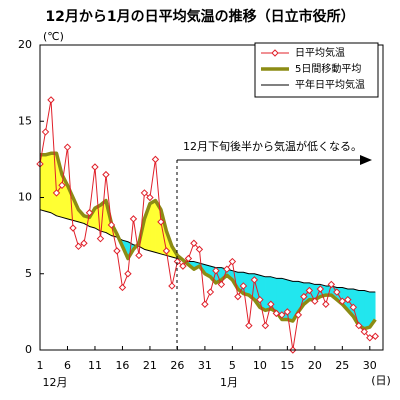  What do you see at coordinates (381, 380) in the screenshot?
I see `x-unit: (日)` at bounding box center [381, 380].